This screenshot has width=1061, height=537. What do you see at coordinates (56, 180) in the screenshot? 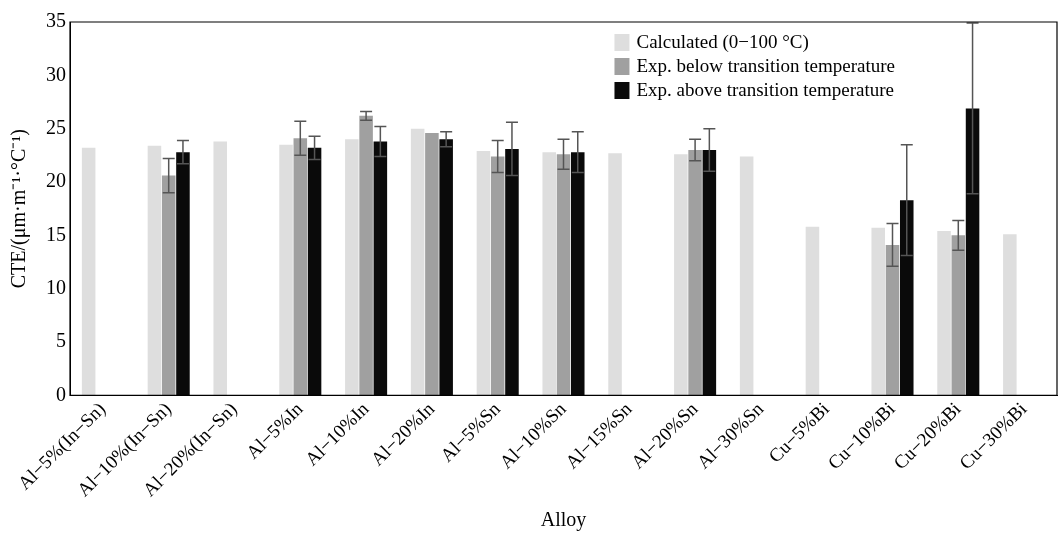
I see `y-tick-label: 20` at bounding box center [56, 180].